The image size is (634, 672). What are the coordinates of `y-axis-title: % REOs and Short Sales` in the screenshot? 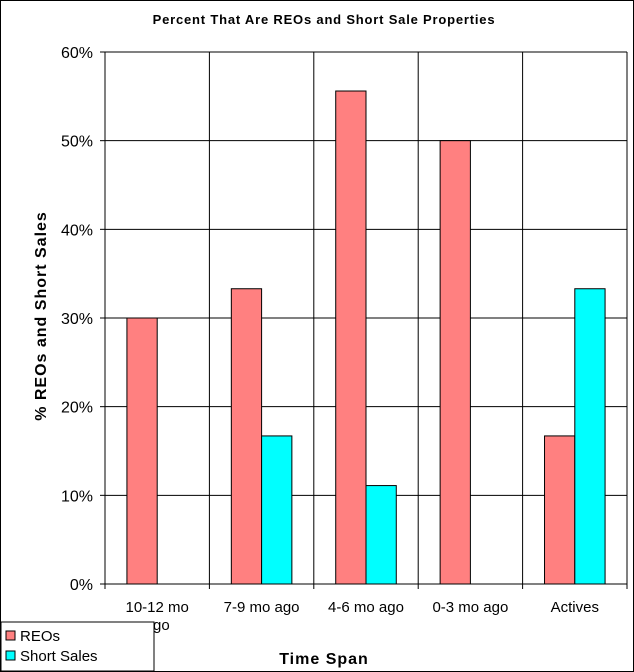 It's located at (41, 316).